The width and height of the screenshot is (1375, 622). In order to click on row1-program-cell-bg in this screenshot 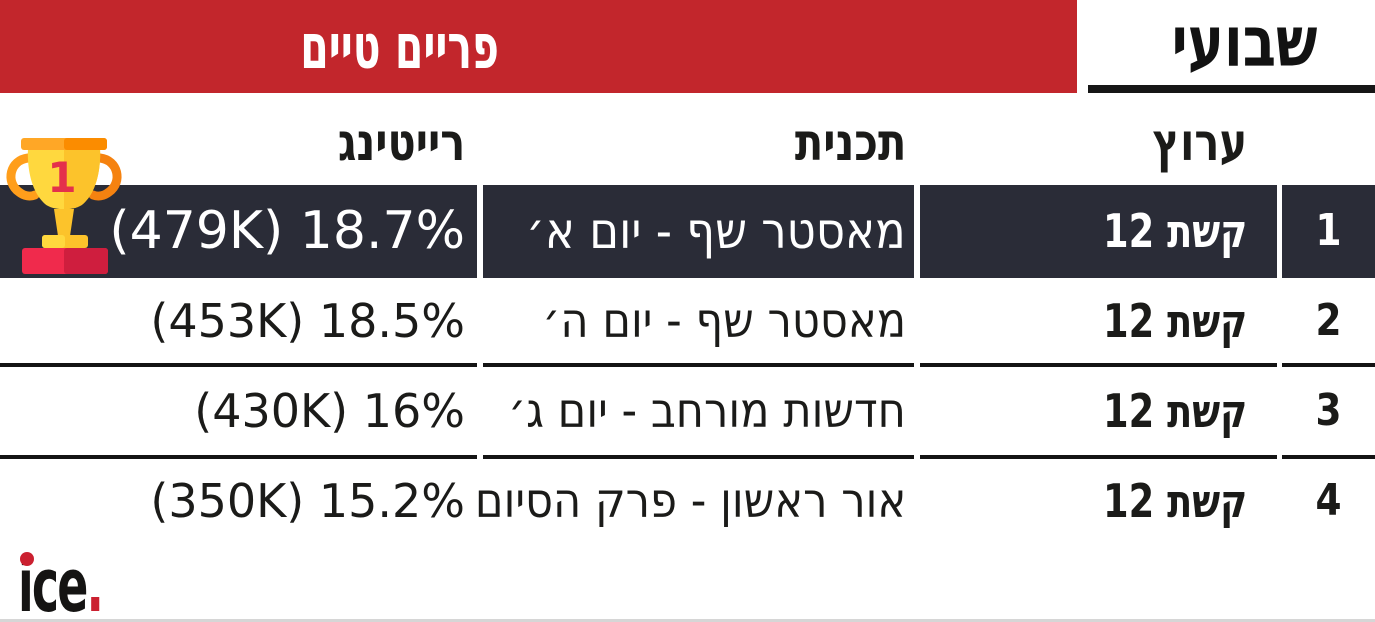, I will do `click(698, 231)`.